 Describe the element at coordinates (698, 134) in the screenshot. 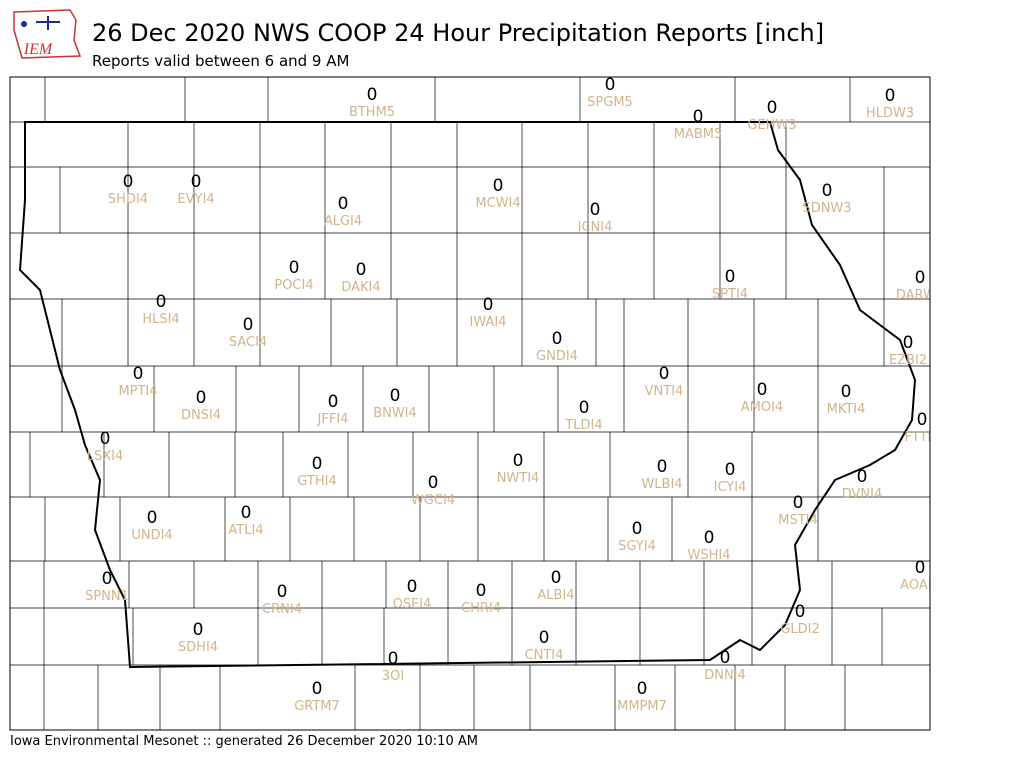

I see `station-id: MABM5` at that location.